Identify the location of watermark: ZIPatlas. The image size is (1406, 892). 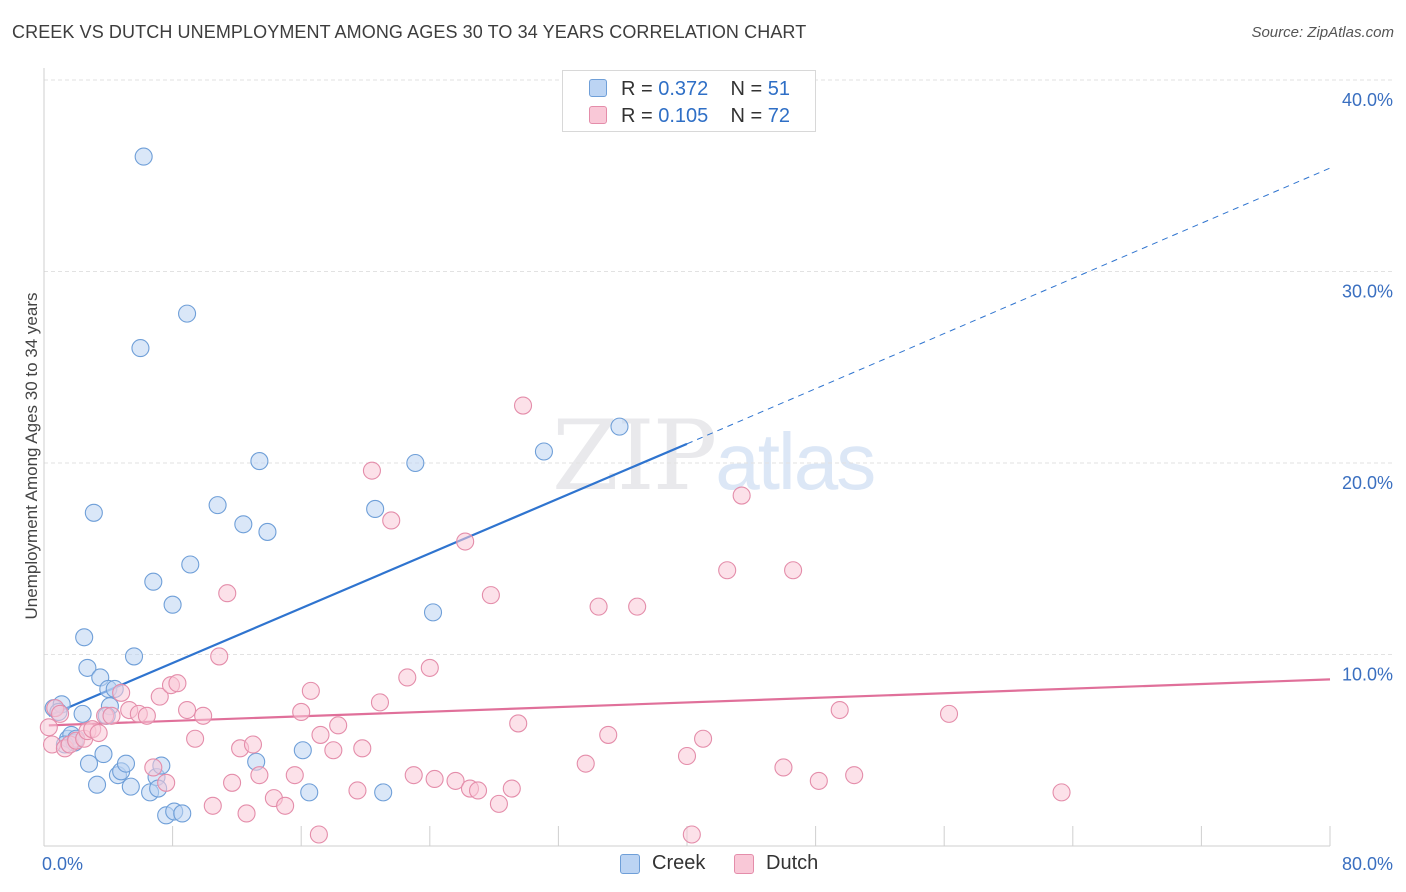
(714, 456).